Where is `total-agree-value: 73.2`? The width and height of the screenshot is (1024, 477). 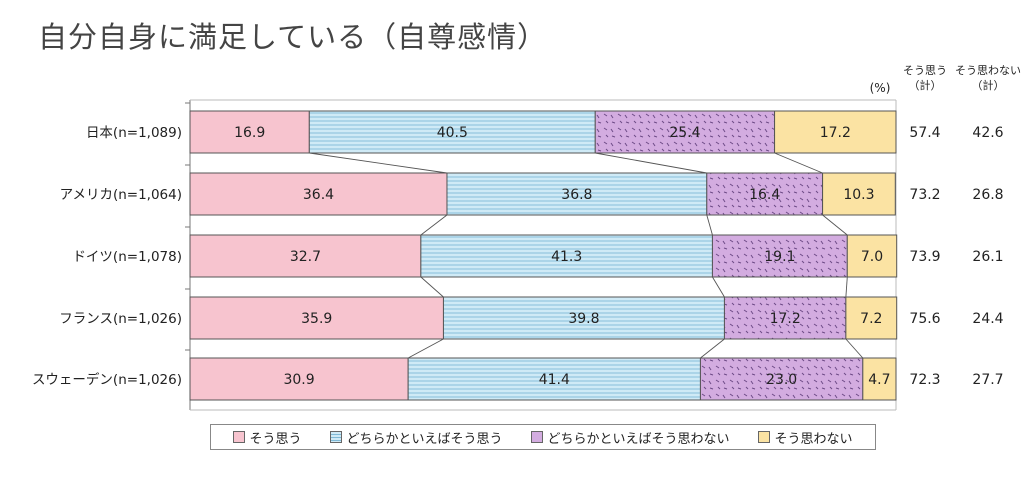 total-agree-value: 73.2 is located at coordinates (924, 195).